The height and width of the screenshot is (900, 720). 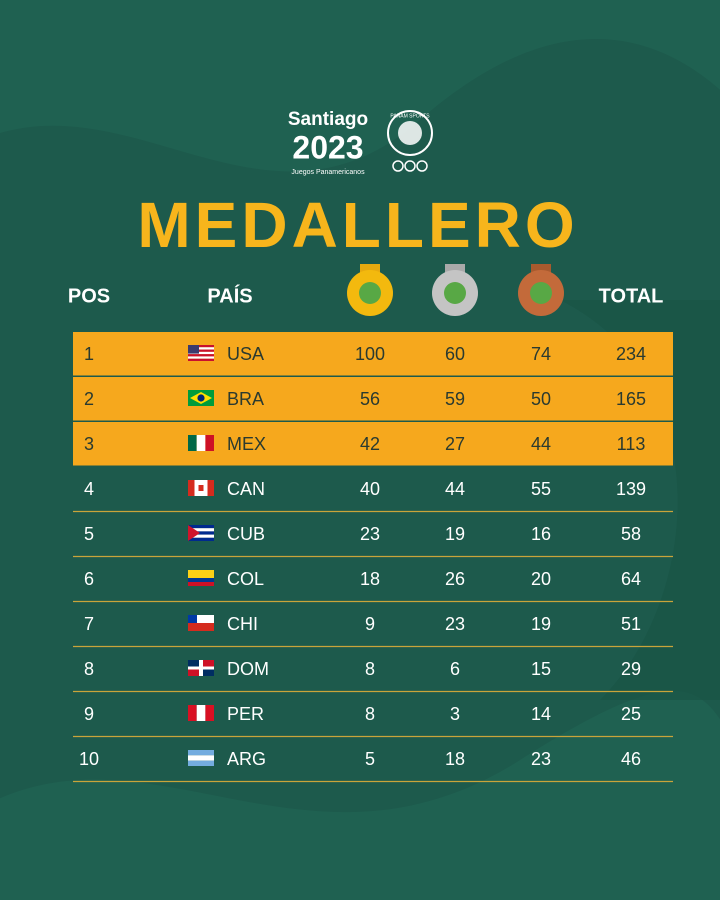 I want to click on table-cell: 4, so click(x=89, y=489).